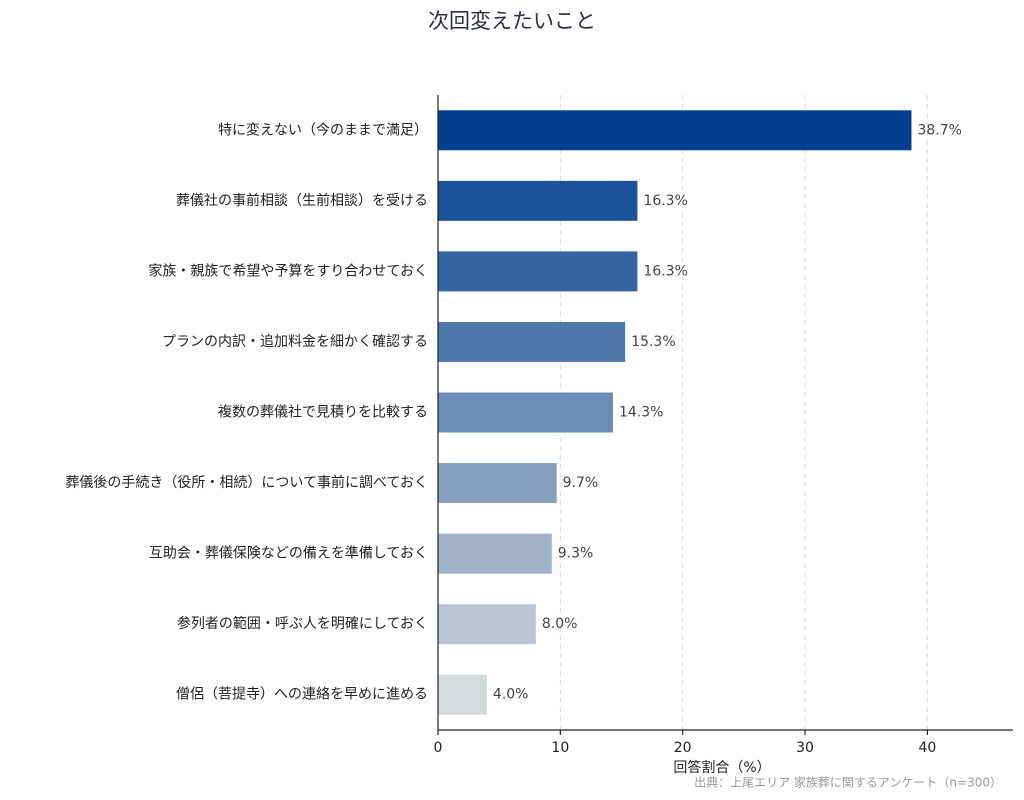 The width and height of the screenshot is (1024, 800). I want to click on value-label: 15.3%, so click(653, 342).